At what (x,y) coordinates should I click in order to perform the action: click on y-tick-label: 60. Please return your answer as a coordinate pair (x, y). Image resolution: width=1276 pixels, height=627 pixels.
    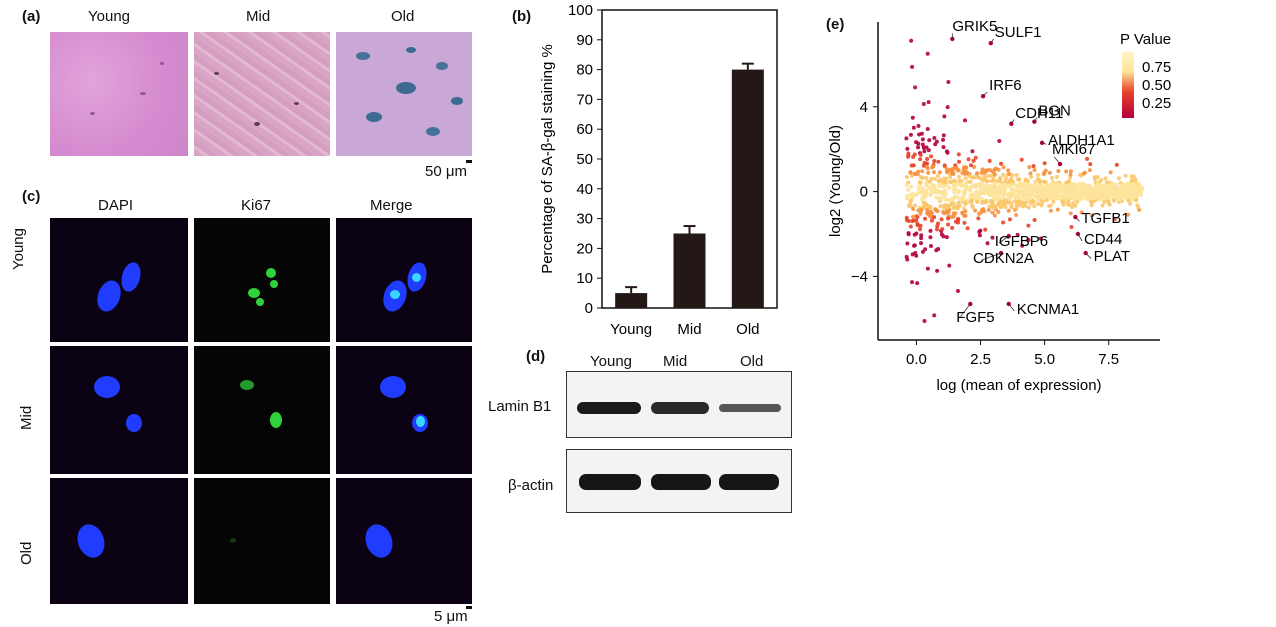
    Looking at the image, I should click on (584, 129).